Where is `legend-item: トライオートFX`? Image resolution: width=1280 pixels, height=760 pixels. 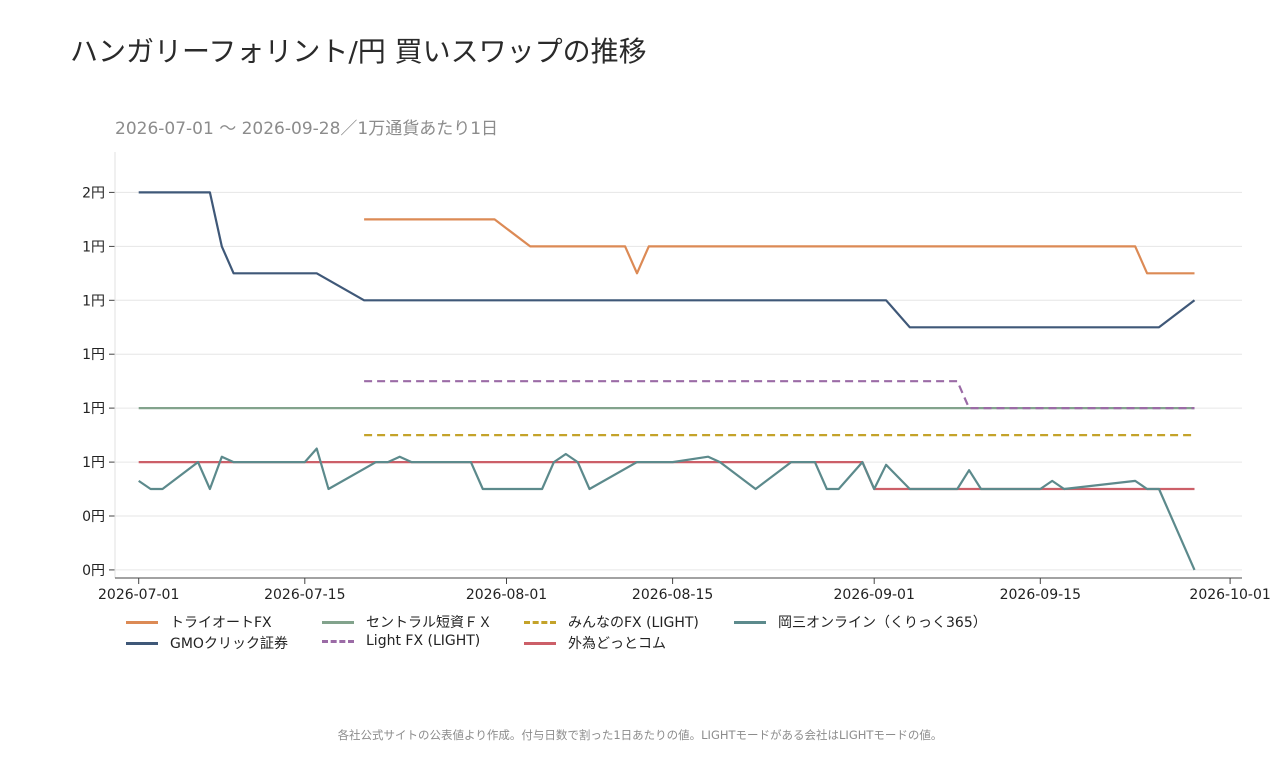
legend-item: トライオートFX is located at coordinates (199, 622).